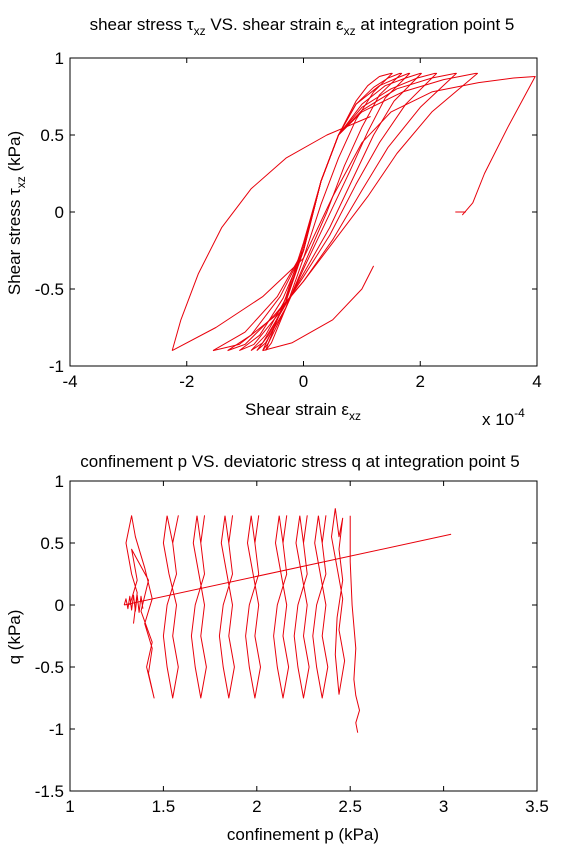 This screenshot has width=584, height=848. I want to click on chart1-xtick-label: 0, so click(303, 381).